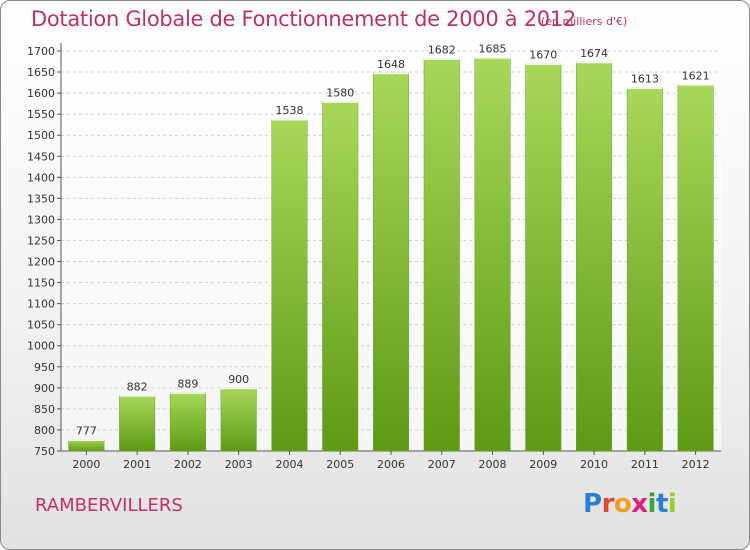 Image resolution: width=750 pixels, height=550 pixels. I want to click on y-tick-label: 1700, so click(41, 51).